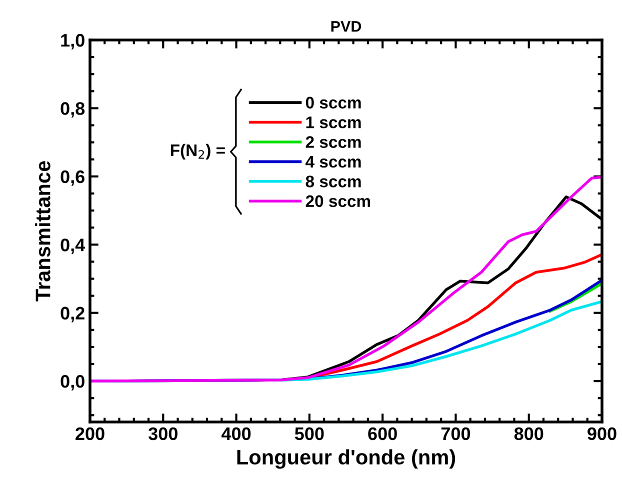 The image size is (622, 486). Describe the element at coordinates (72, 314) in the screenshot. I see `y-tick-label: 0,2` at that location.